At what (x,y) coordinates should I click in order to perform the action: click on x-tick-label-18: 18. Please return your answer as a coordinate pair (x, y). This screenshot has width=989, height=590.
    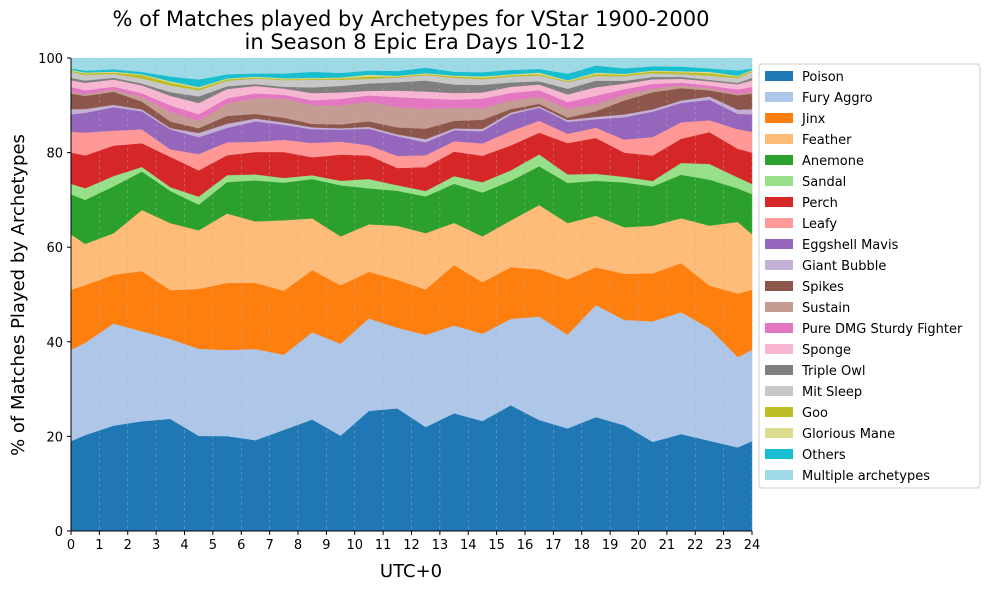
    Looking at the image, I should click on (581, 545).